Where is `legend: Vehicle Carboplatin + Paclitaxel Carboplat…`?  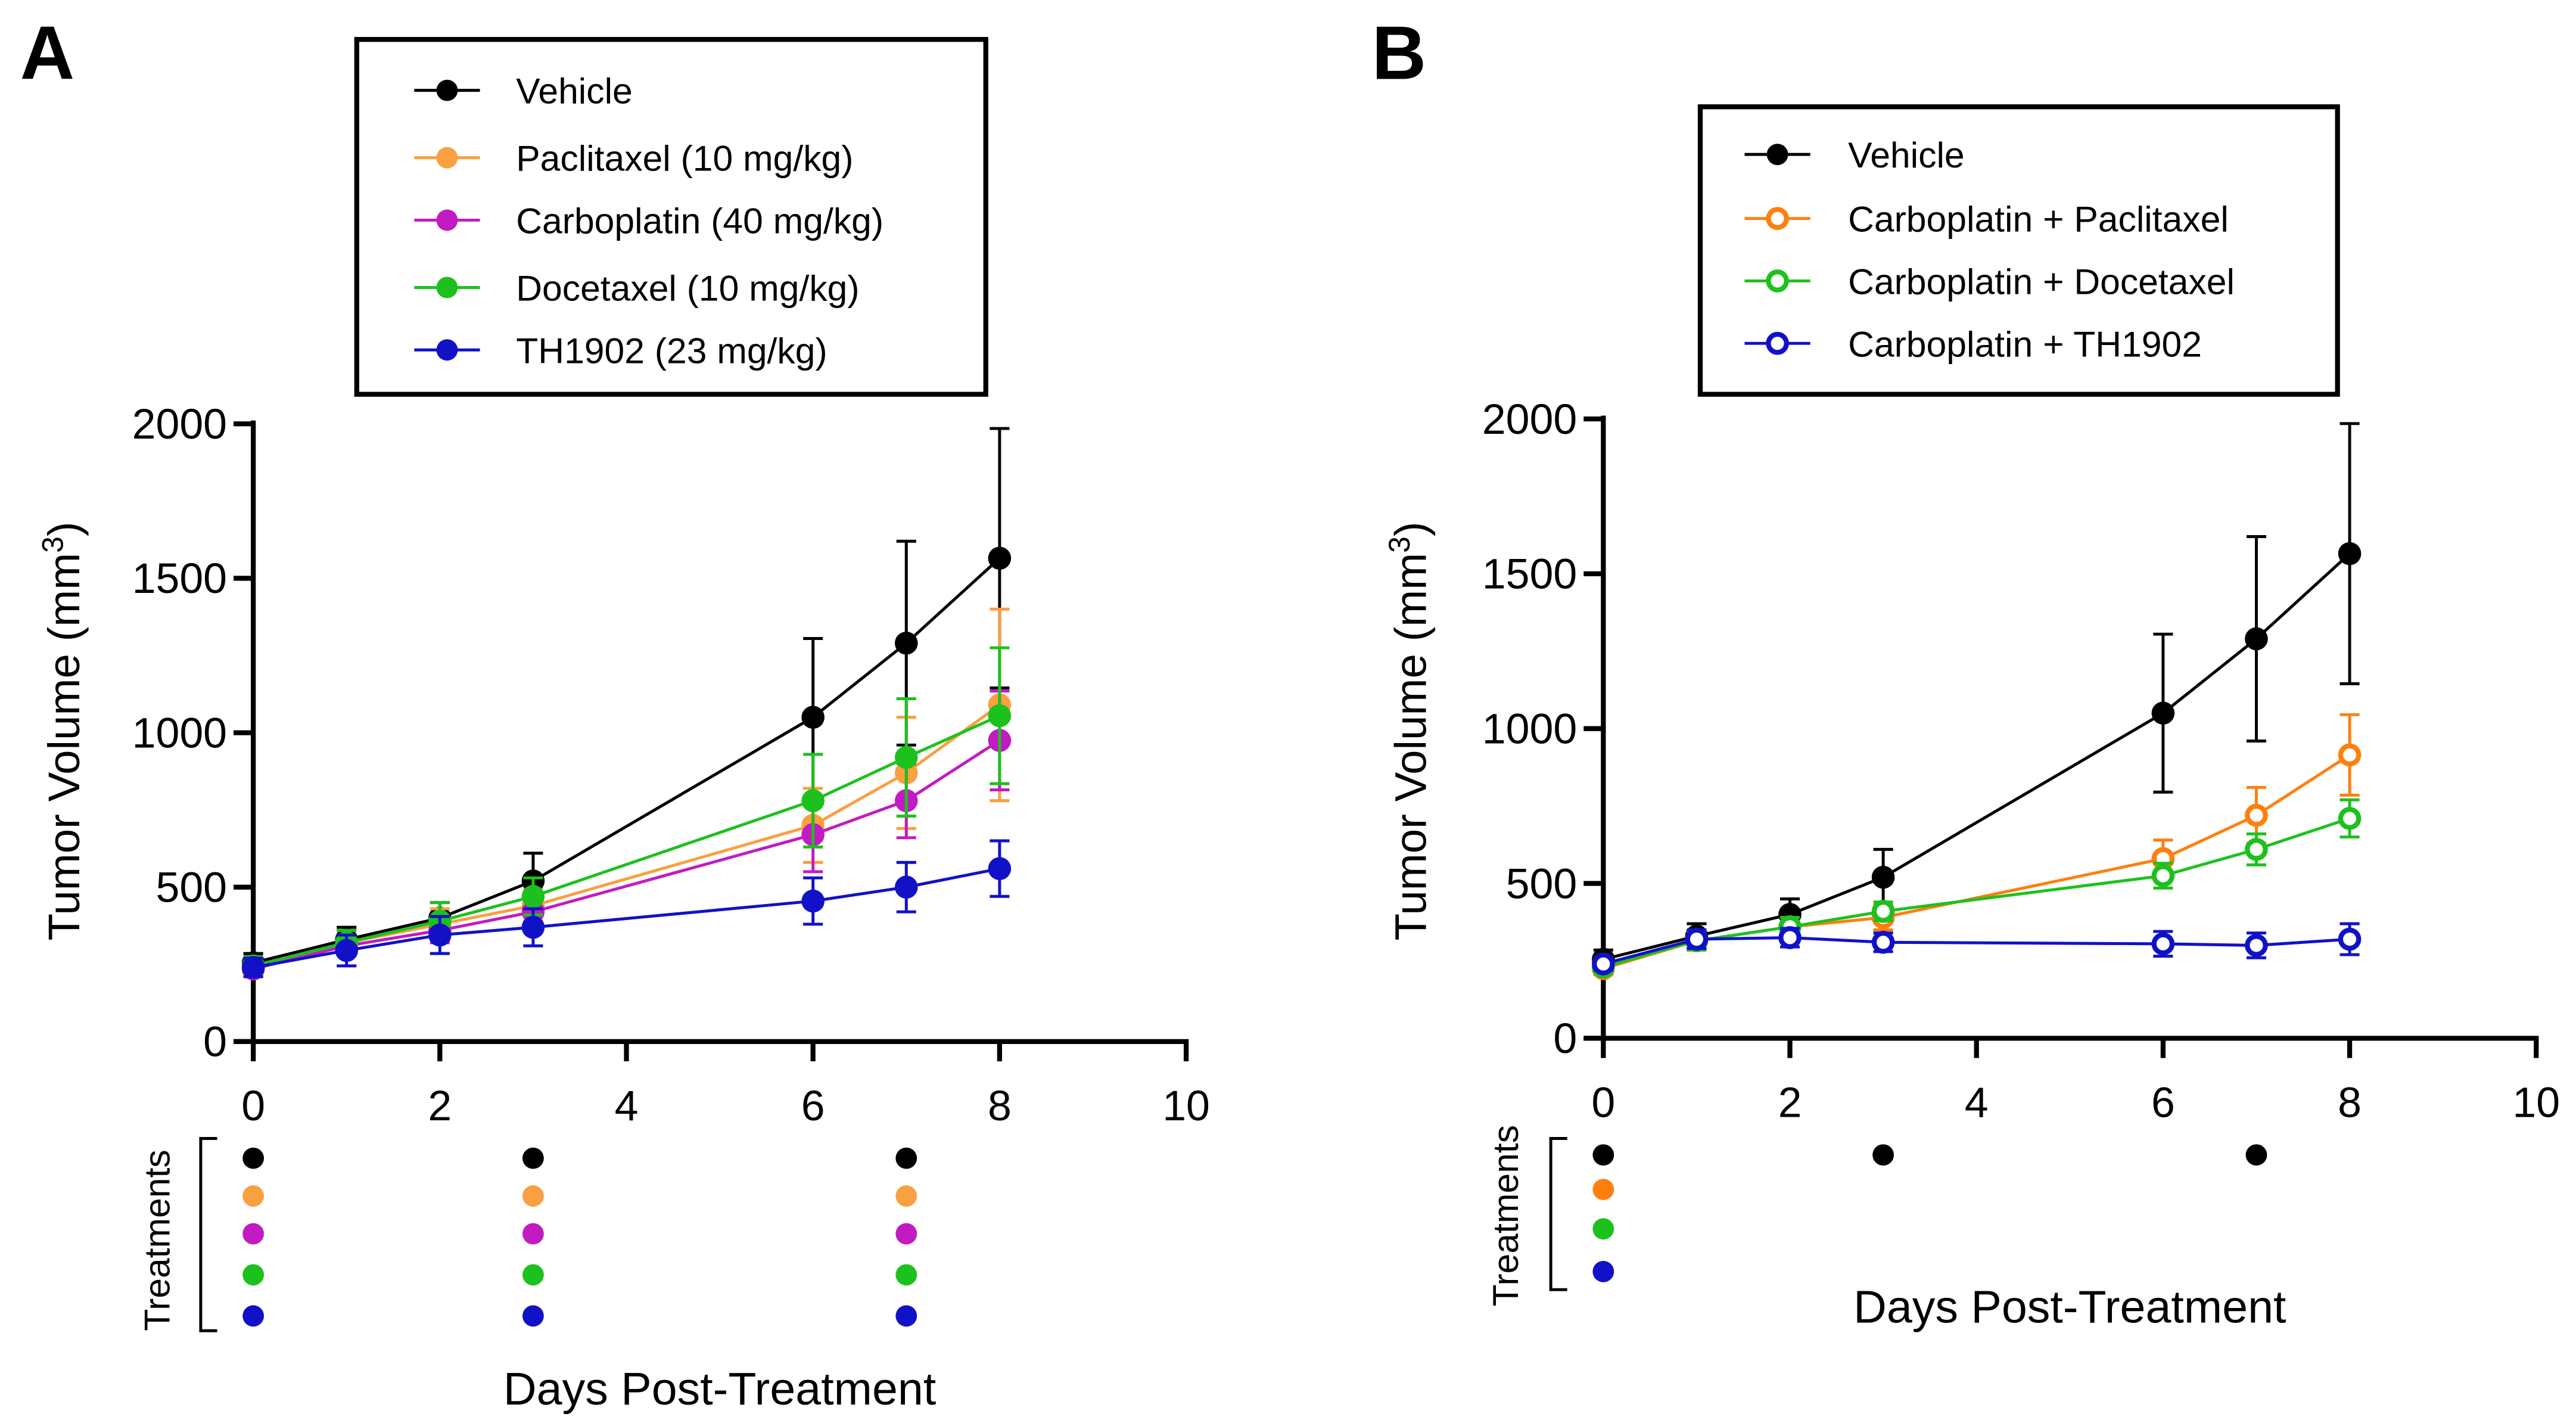
legend: Vehicle Carboplatin + Paclitaxel Carboplat… is located at coordinates (2018, 250).